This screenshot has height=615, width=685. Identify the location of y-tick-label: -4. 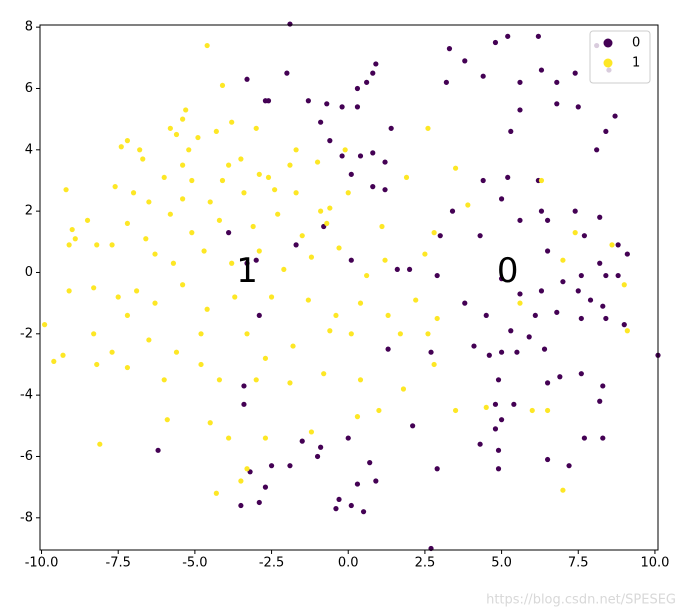
(26, 395).